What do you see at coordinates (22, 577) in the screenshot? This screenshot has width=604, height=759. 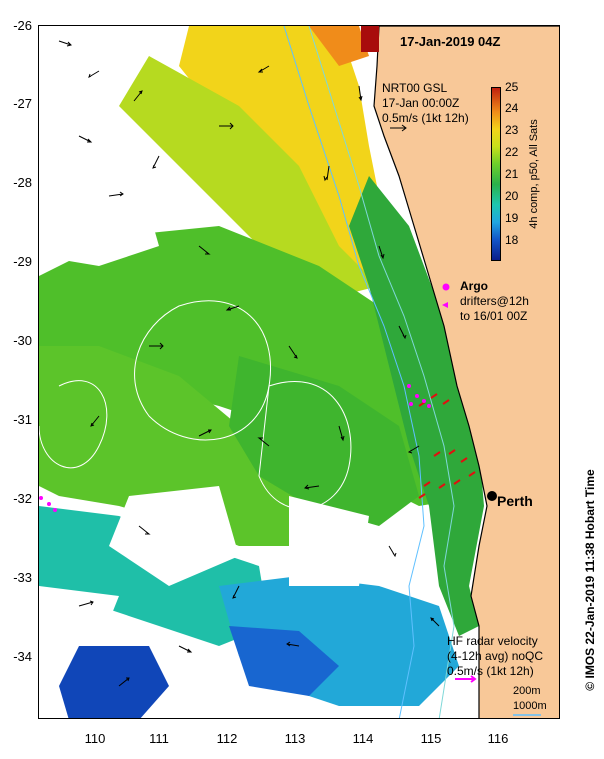 I see `lat-label: -33` at bounding box center [22, 577].